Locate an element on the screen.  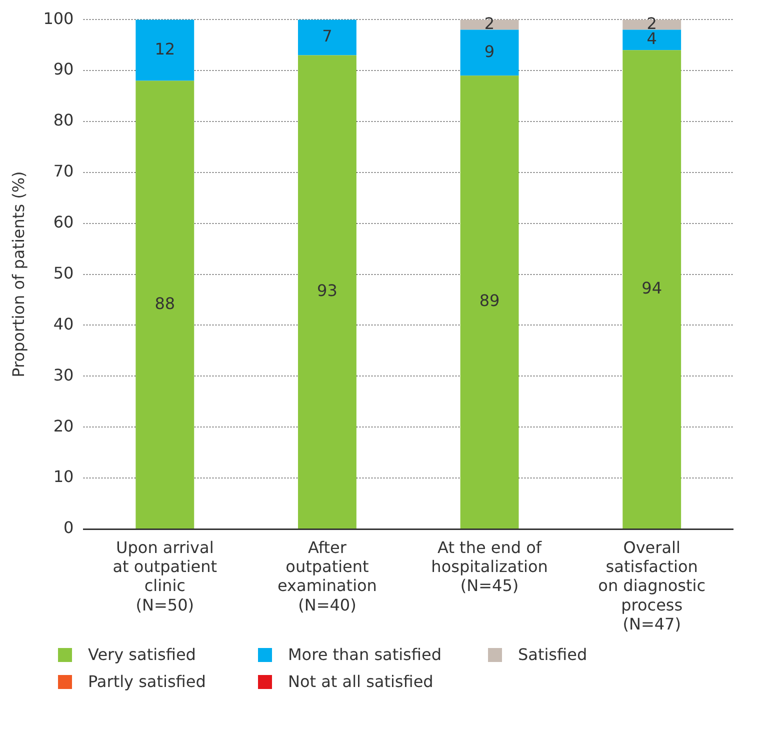
data-label: 9 is located at coordinates (489, 51).